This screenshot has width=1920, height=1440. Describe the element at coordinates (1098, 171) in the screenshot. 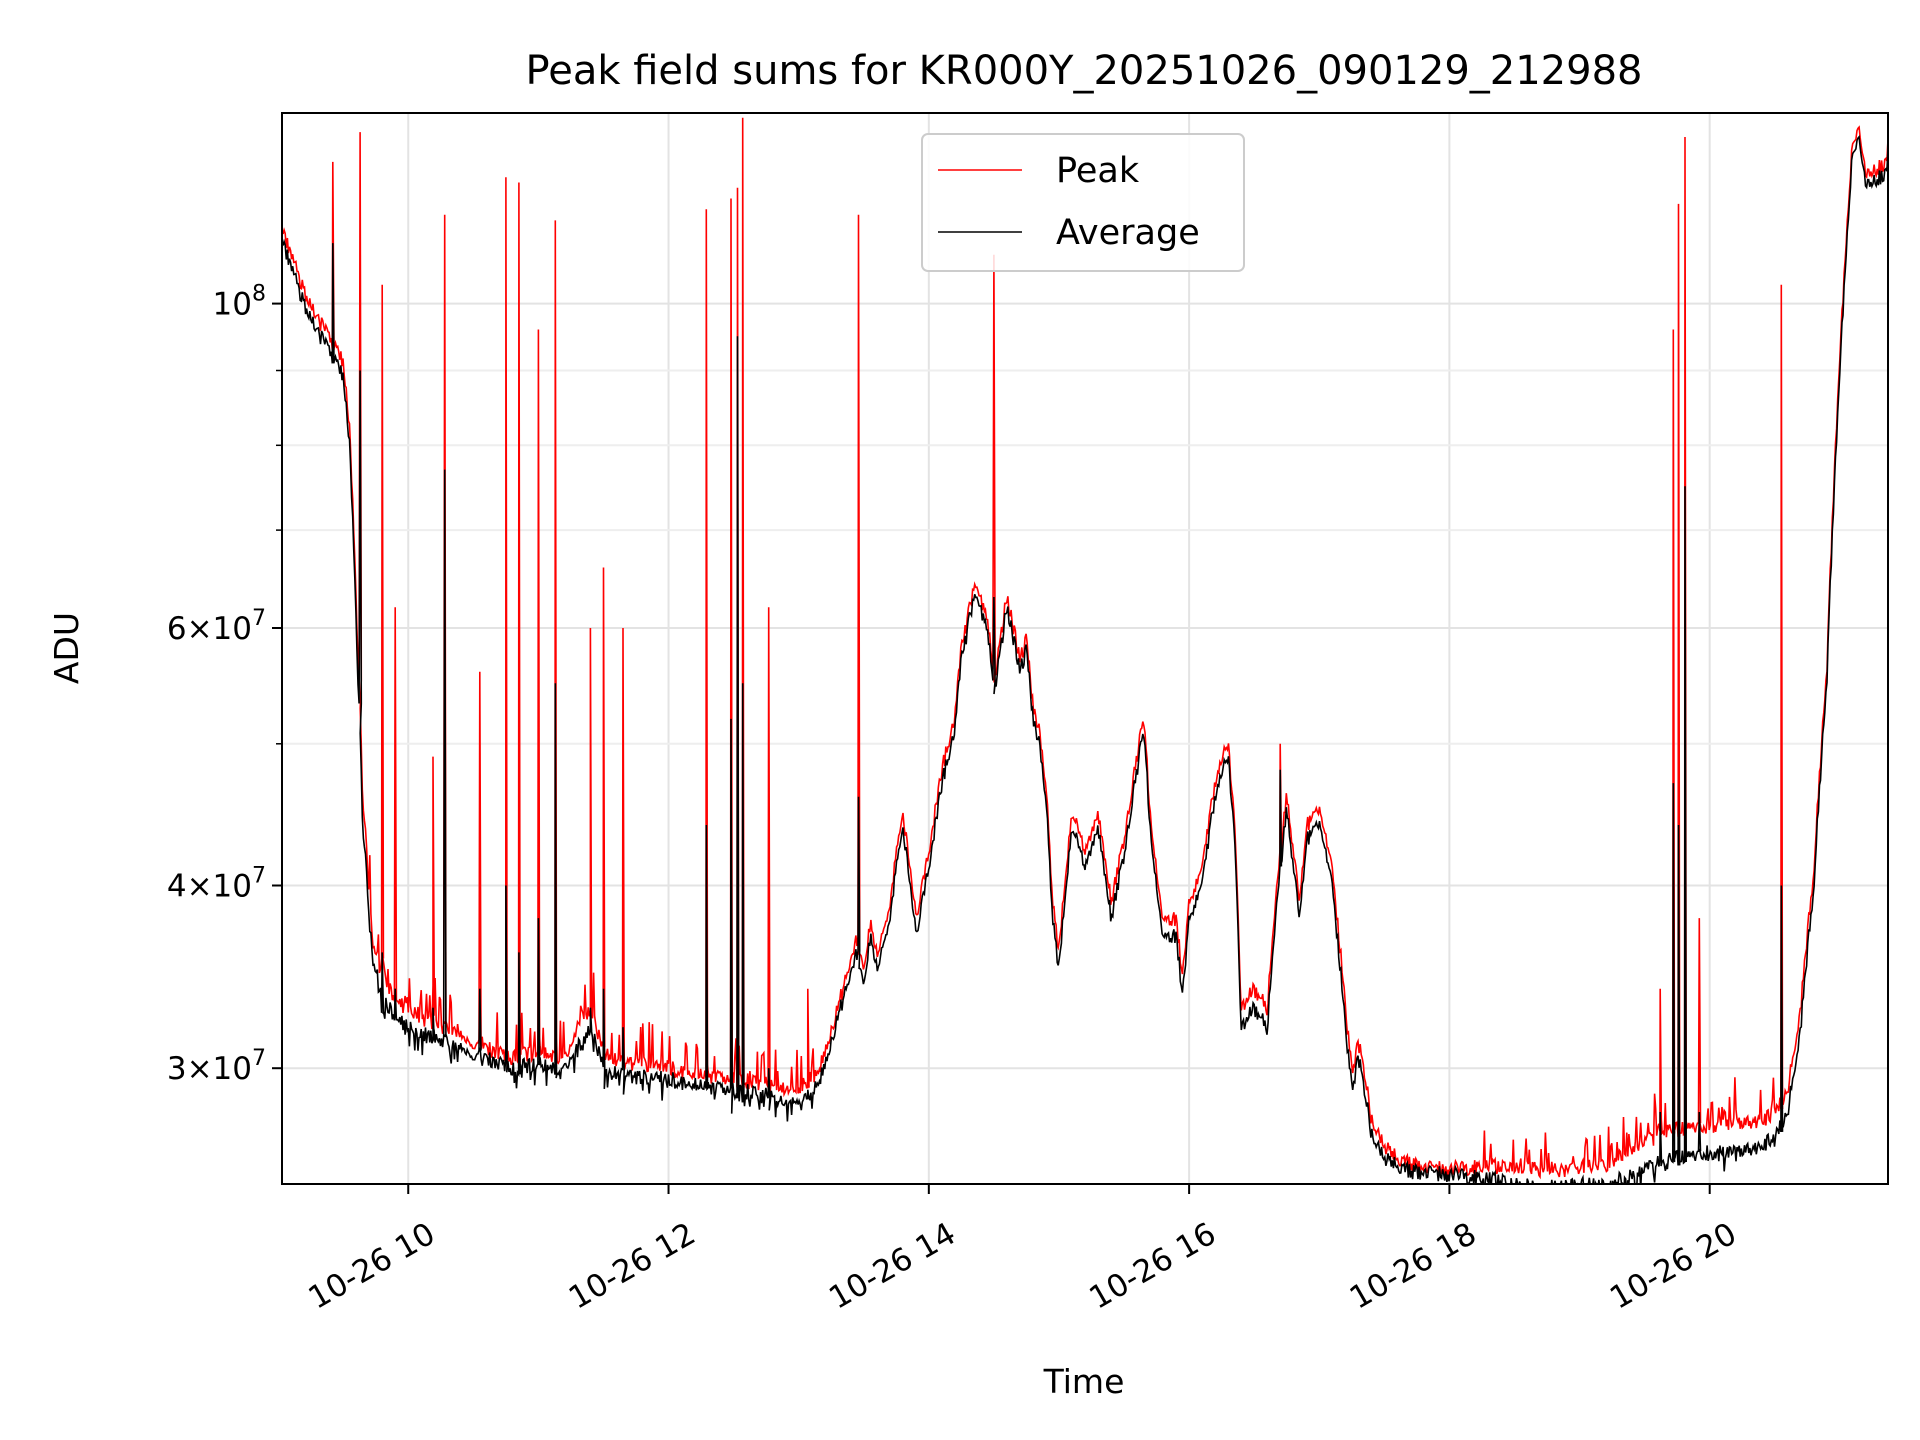

I see `legend-label-peak: Peak` at that location.